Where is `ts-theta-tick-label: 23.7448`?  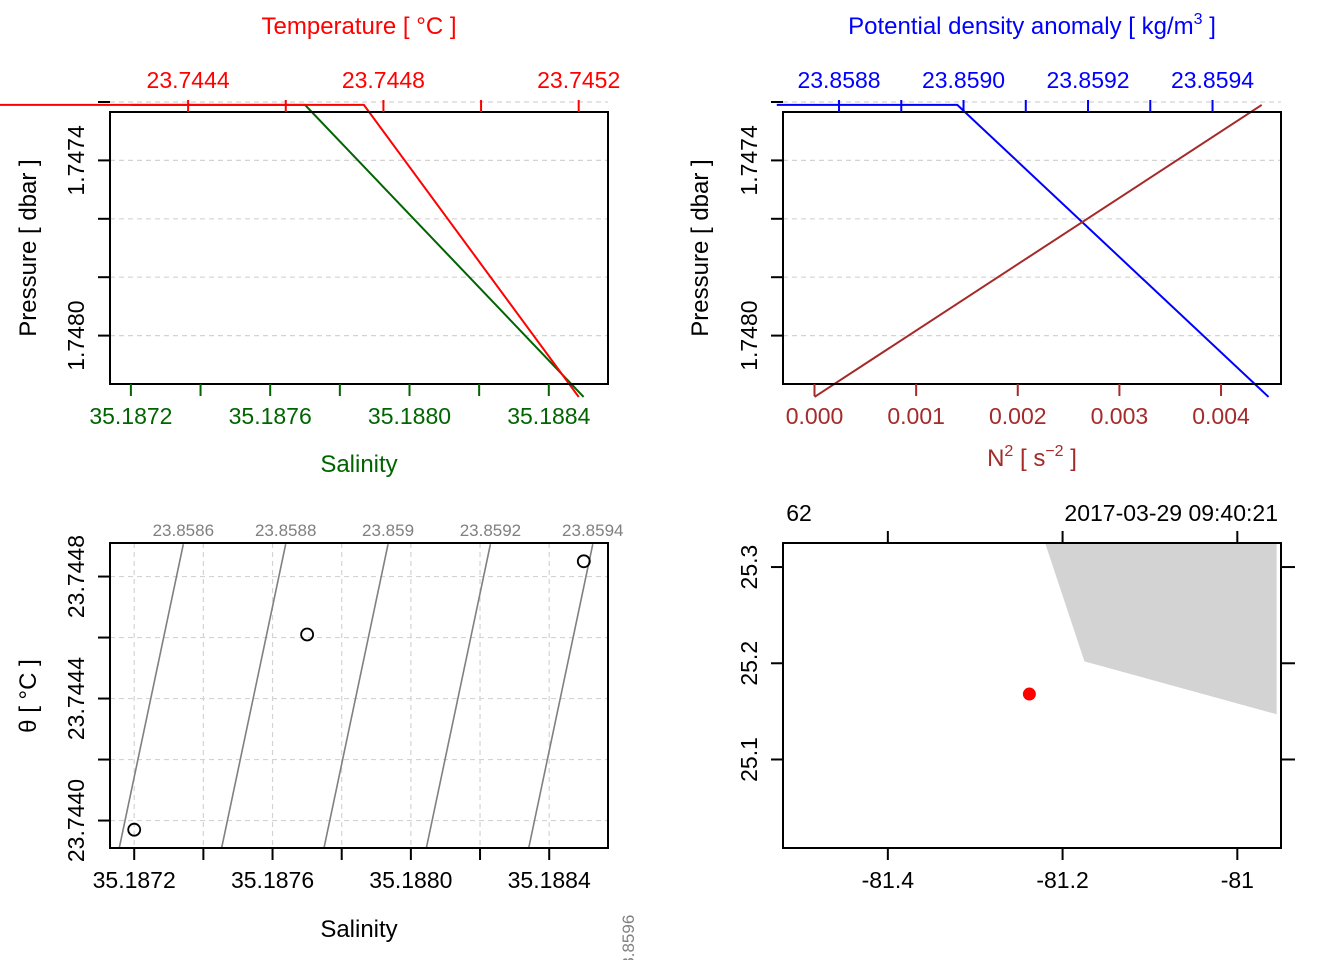
ts-theta-tick-label: 23.7448 is located at coordinates (76, 576).